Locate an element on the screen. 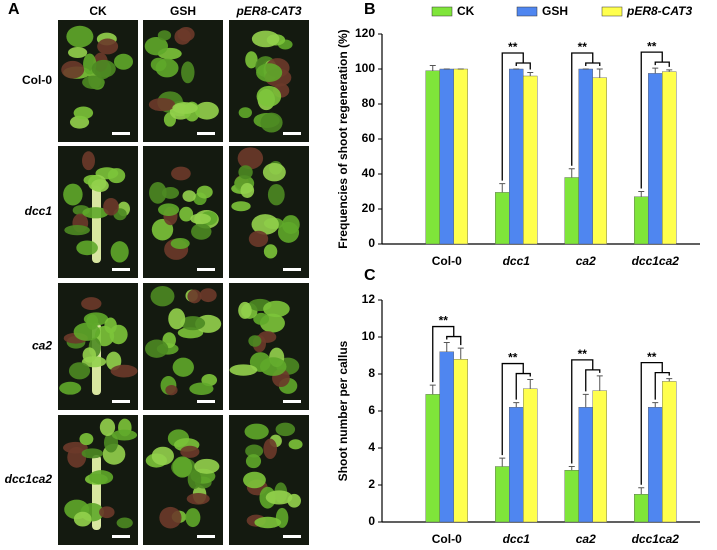  x-tick-label: Col-0 is located at coordinates (447, 261).